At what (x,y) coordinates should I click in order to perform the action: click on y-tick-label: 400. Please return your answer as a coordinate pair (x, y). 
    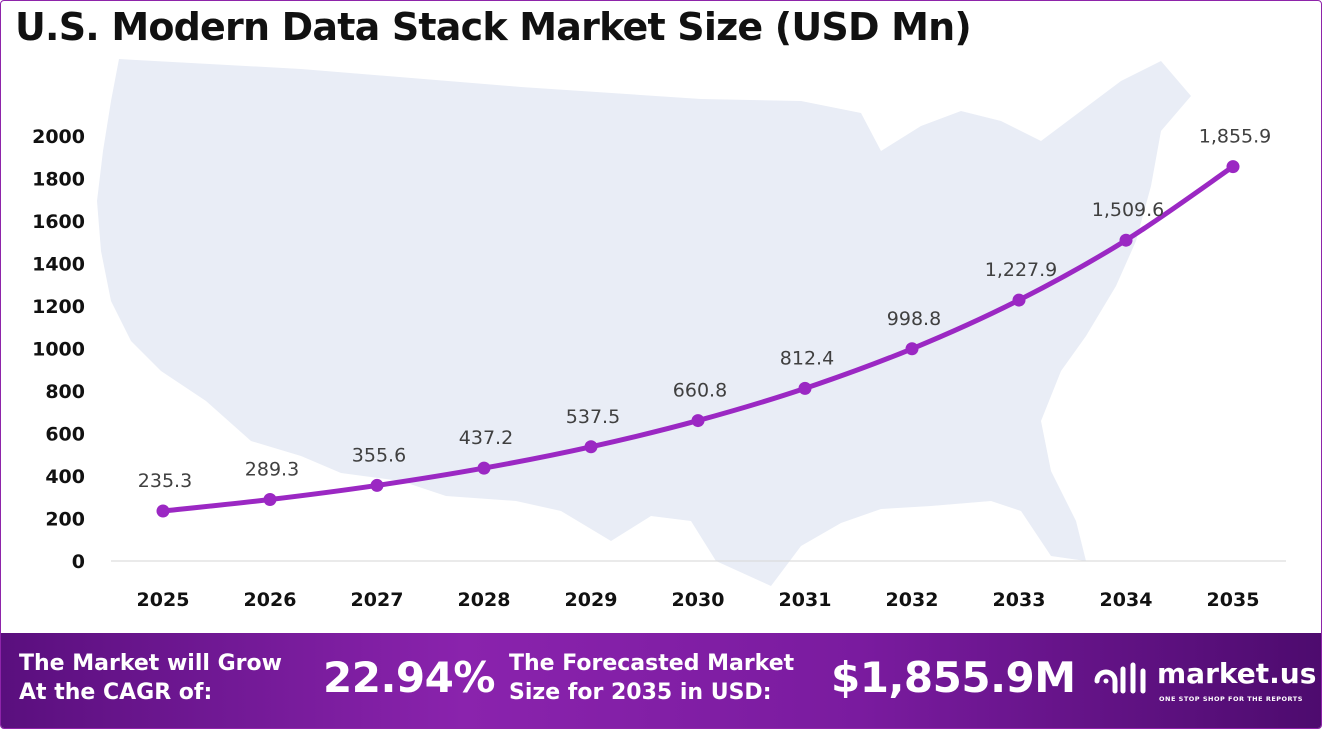
    Looking at the image, I should click on (65, 477).